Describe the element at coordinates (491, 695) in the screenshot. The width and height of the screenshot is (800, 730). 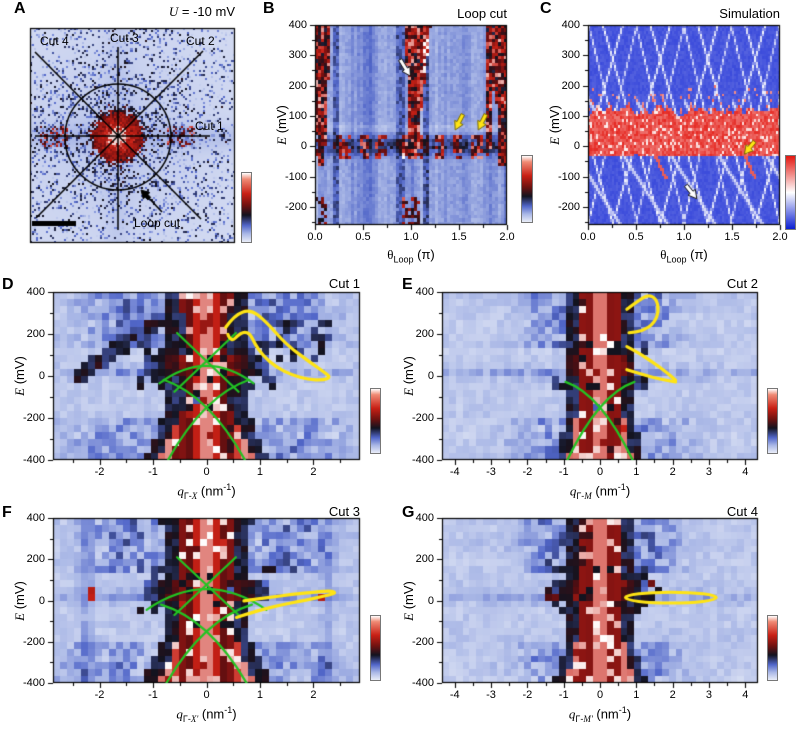
I see `panel-g-xtick-1: -3` at that location.